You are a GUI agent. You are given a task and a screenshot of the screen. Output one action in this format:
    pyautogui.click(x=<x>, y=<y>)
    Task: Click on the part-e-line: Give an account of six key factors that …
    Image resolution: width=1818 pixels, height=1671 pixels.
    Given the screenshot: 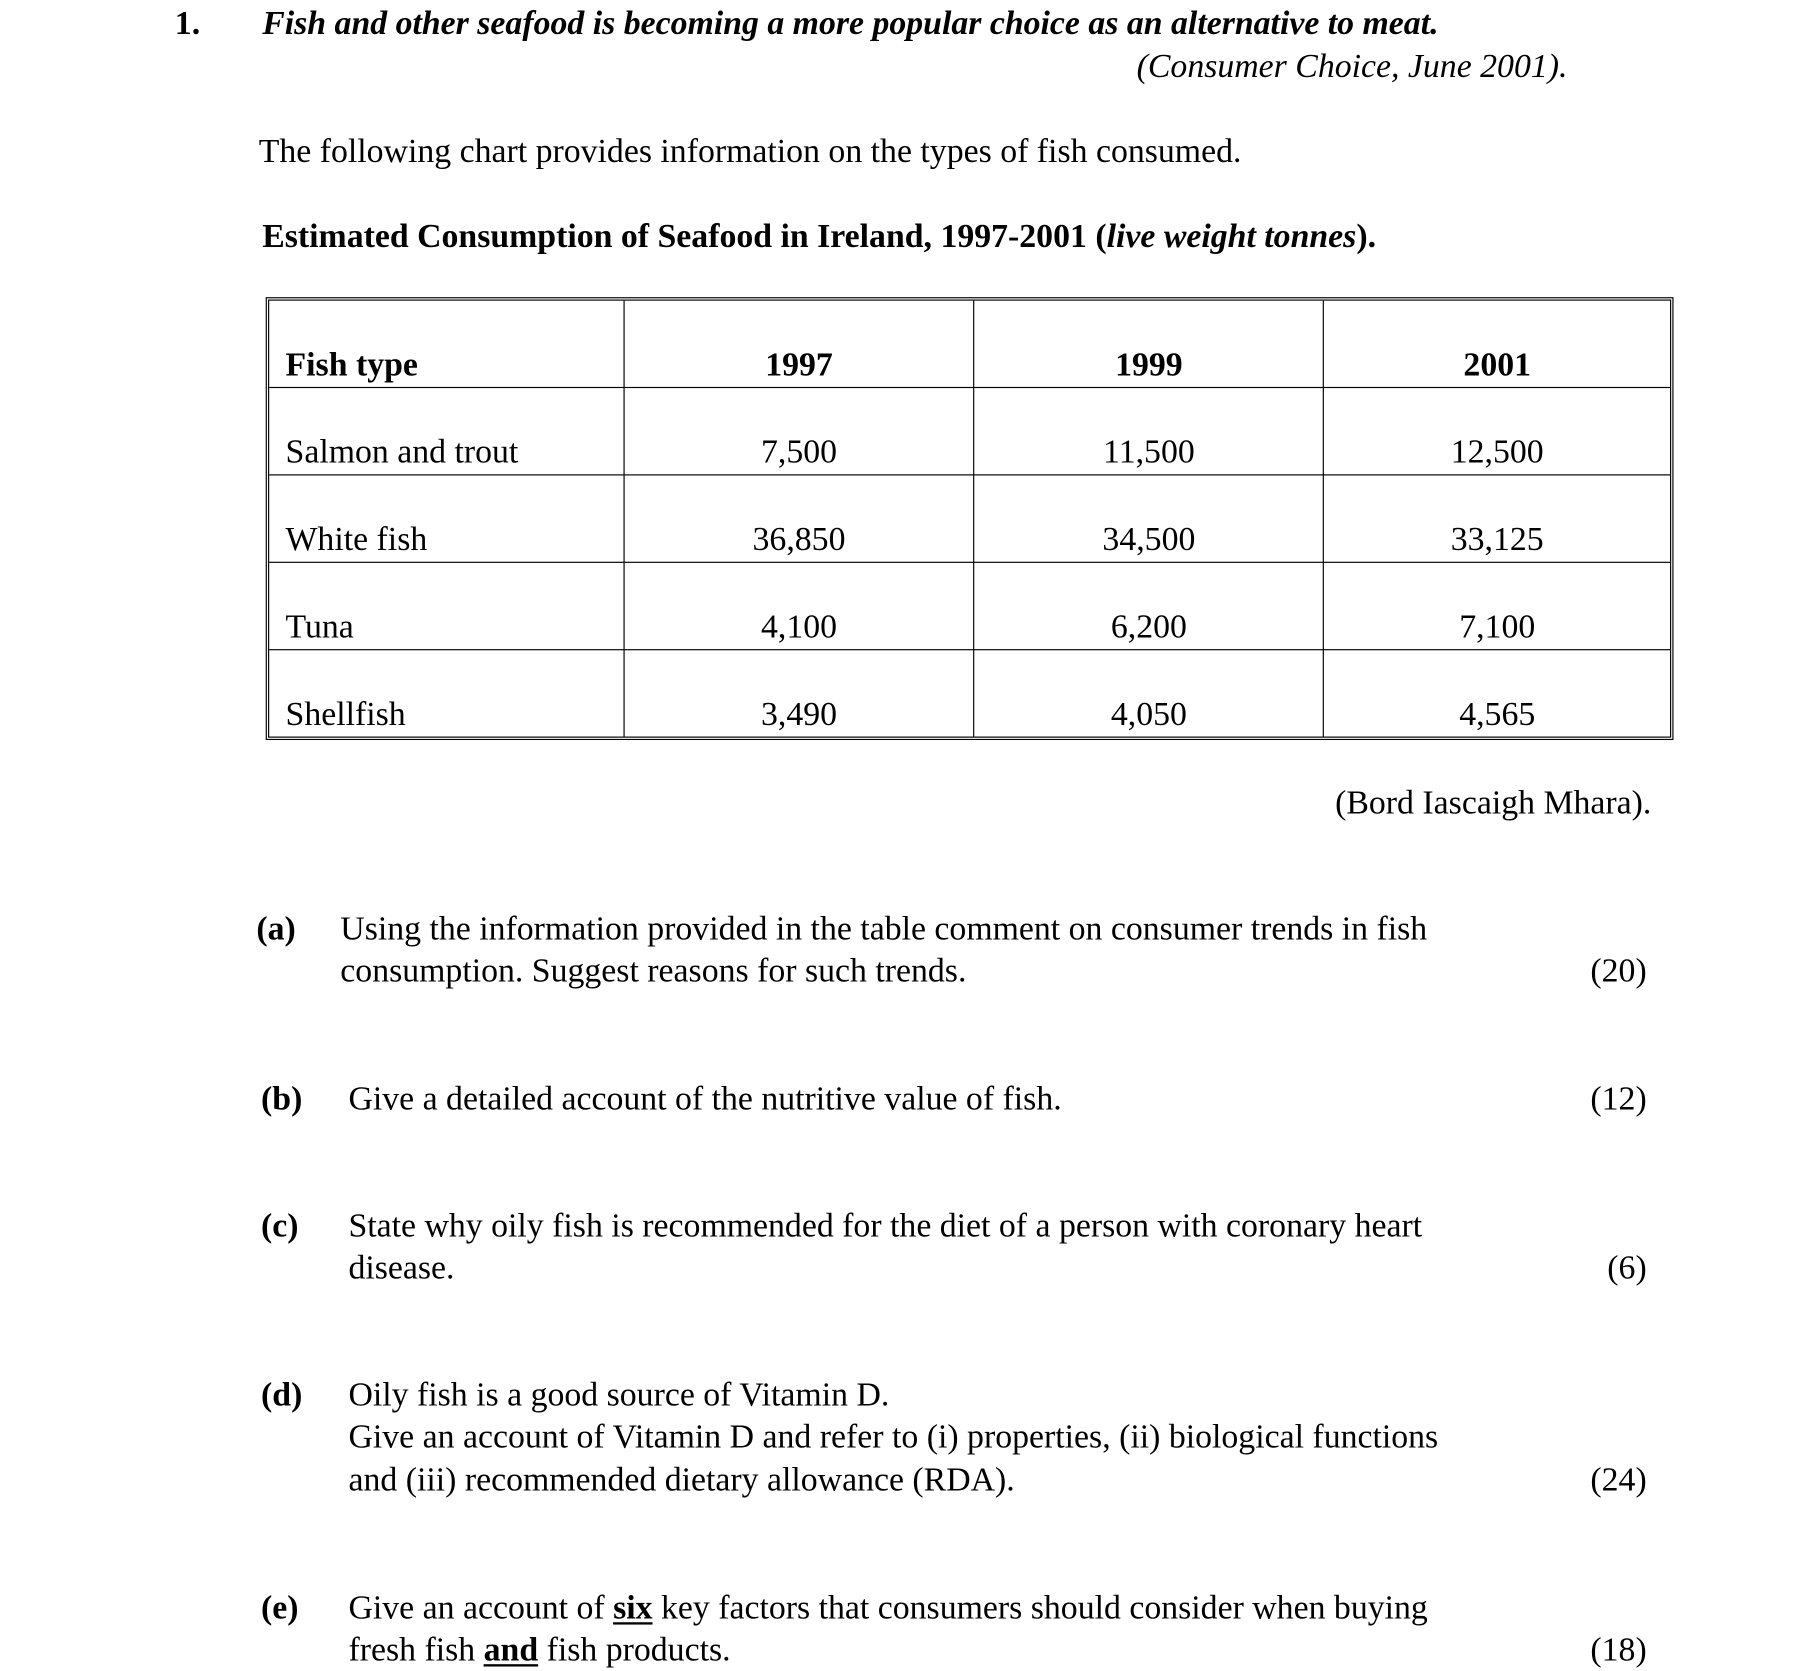 What is the action you would take?
    pyautogui.click(x=887, y=1608)
    